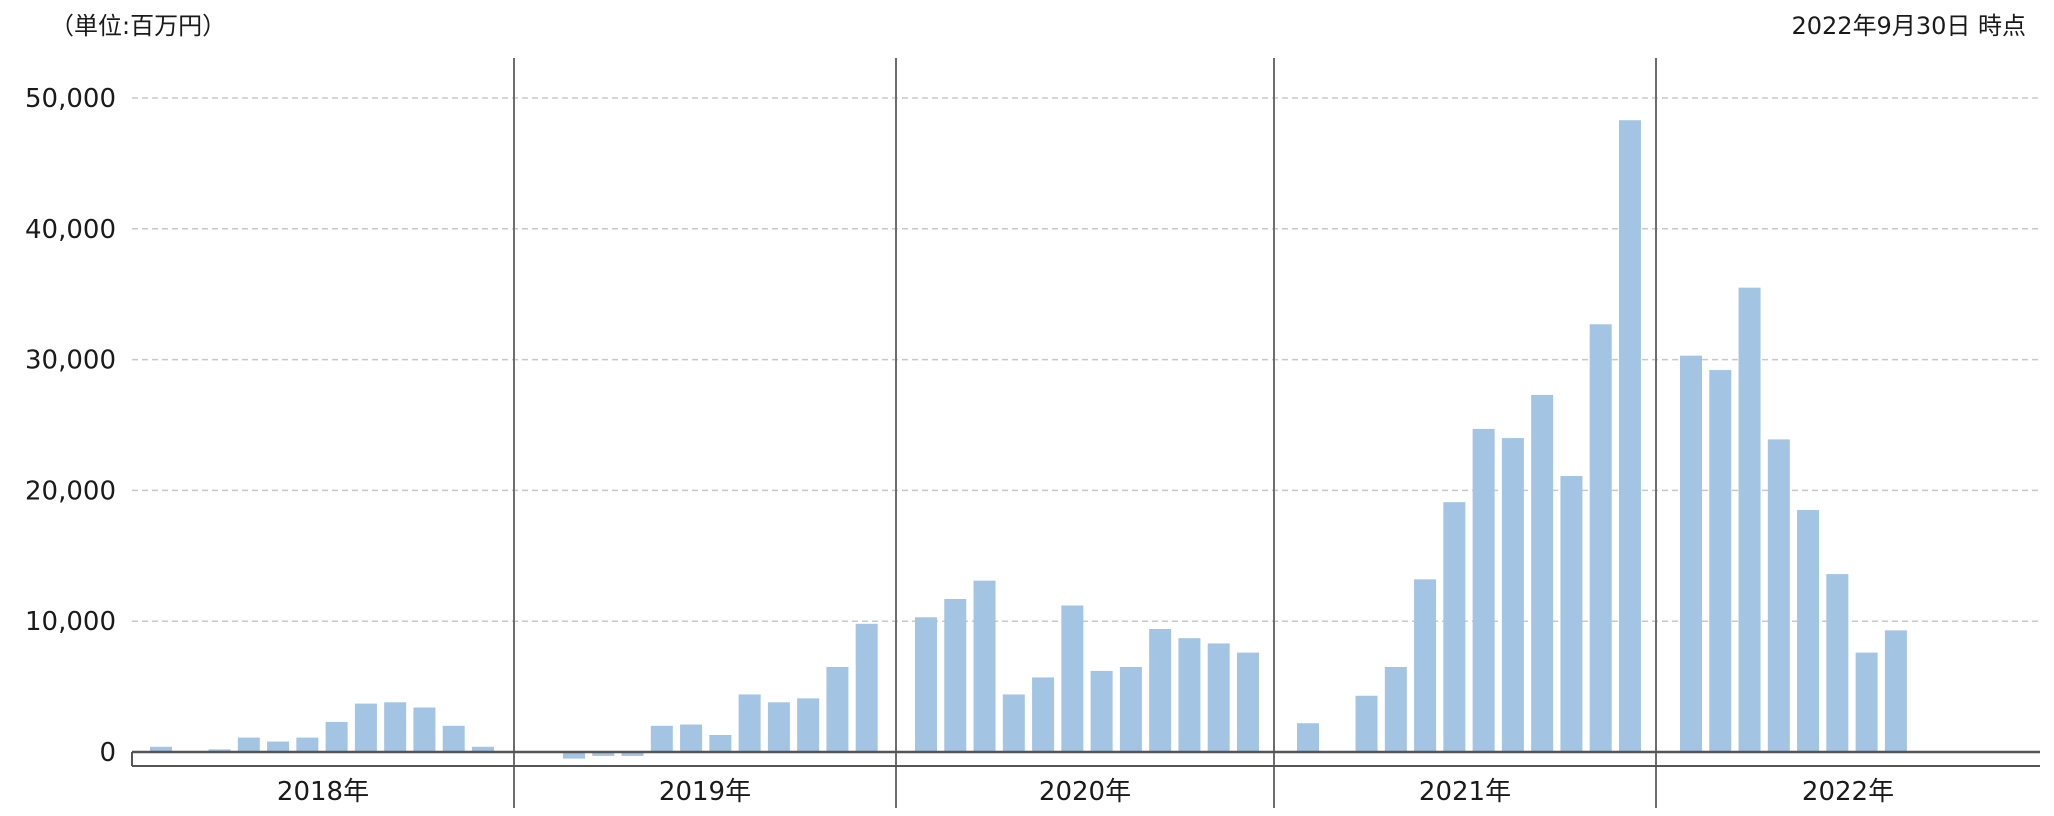 The image size is (2054, 816). What do you see at coordinates (70, 99) in the screenshot?
I see `y-tick-label: 50,000` at bounding box center [70, 99].